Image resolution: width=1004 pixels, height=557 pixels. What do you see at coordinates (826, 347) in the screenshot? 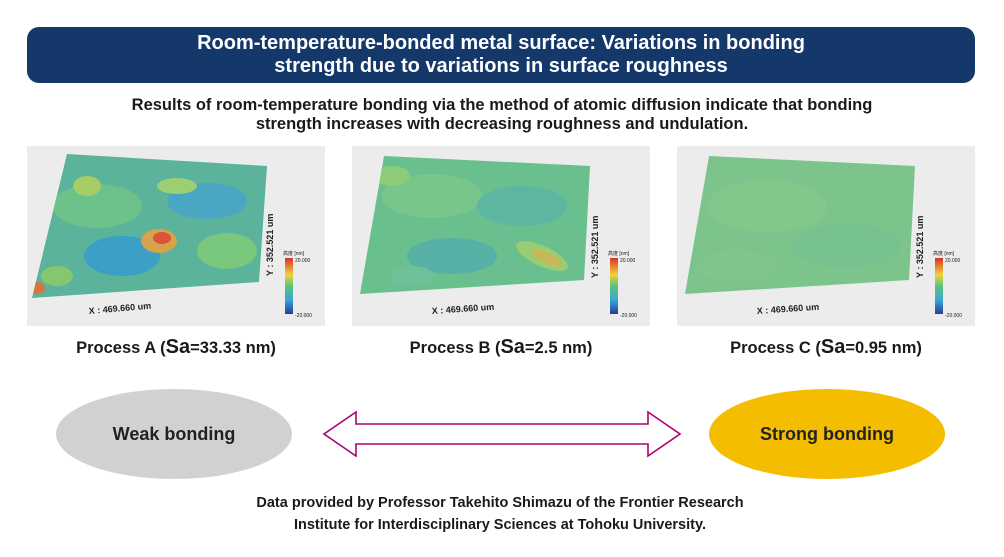
I see `process-c-label: Process C (Sa=0.95 nm)` at bounding box center [826, 347].